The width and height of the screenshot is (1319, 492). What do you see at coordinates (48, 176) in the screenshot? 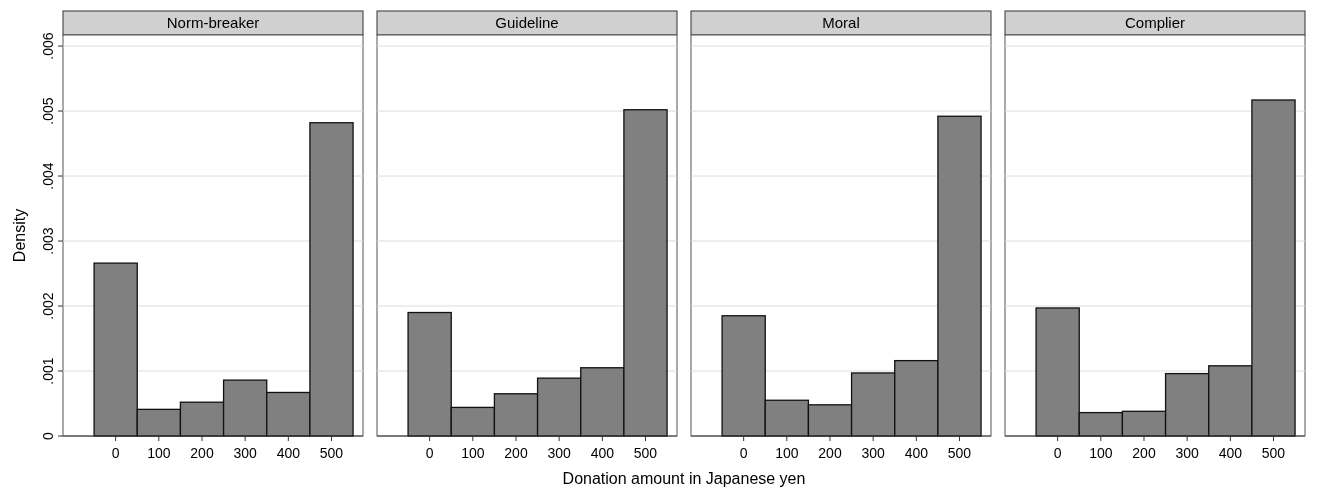
I see `y-tick-label: .004` at bounding box center [48, 176].